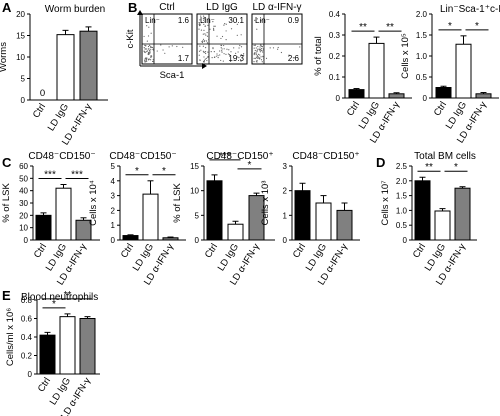 The height and width of the screenshot is (416, 500). What do you see at coordinates (27, 319) in the screenshot?
I see `y-tick-label: 0.6` at bounding box center [27, 319].